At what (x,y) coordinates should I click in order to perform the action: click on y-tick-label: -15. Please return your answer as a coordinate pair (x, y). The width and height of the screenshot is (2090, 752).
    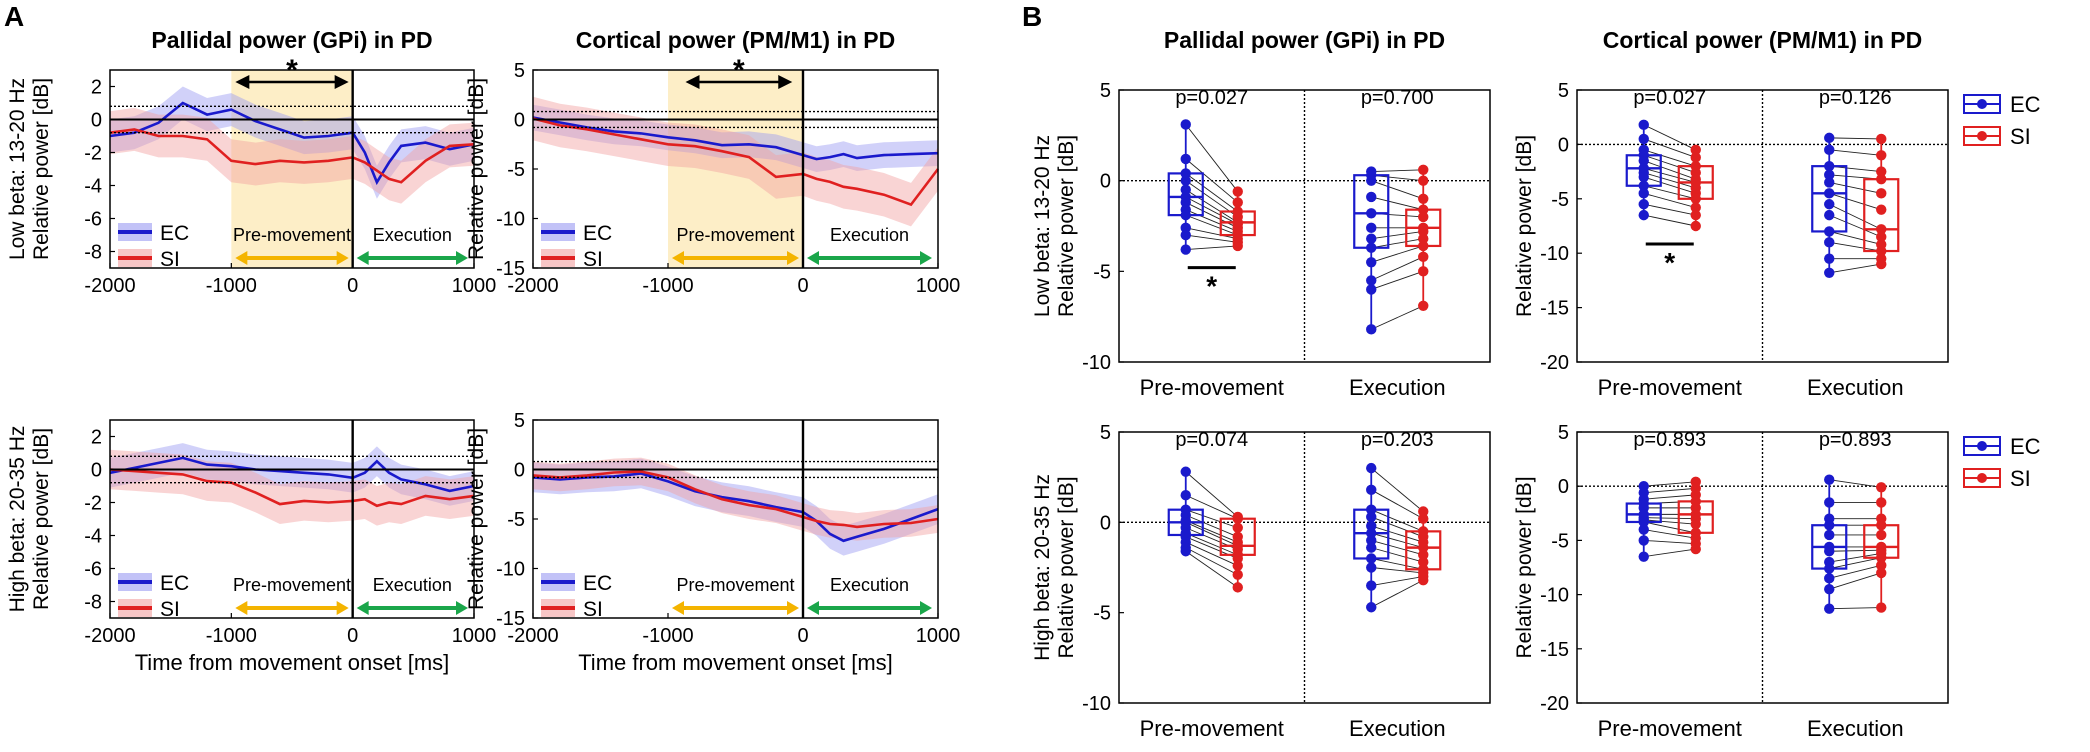
    Looking at the image, I should click on (510, 619).